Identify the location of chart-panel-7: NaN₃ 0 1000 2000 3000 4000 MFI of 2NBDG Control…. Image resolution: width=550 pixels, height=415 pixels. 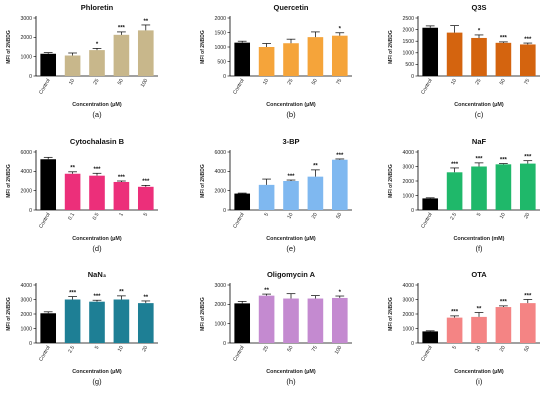
(82, 328).